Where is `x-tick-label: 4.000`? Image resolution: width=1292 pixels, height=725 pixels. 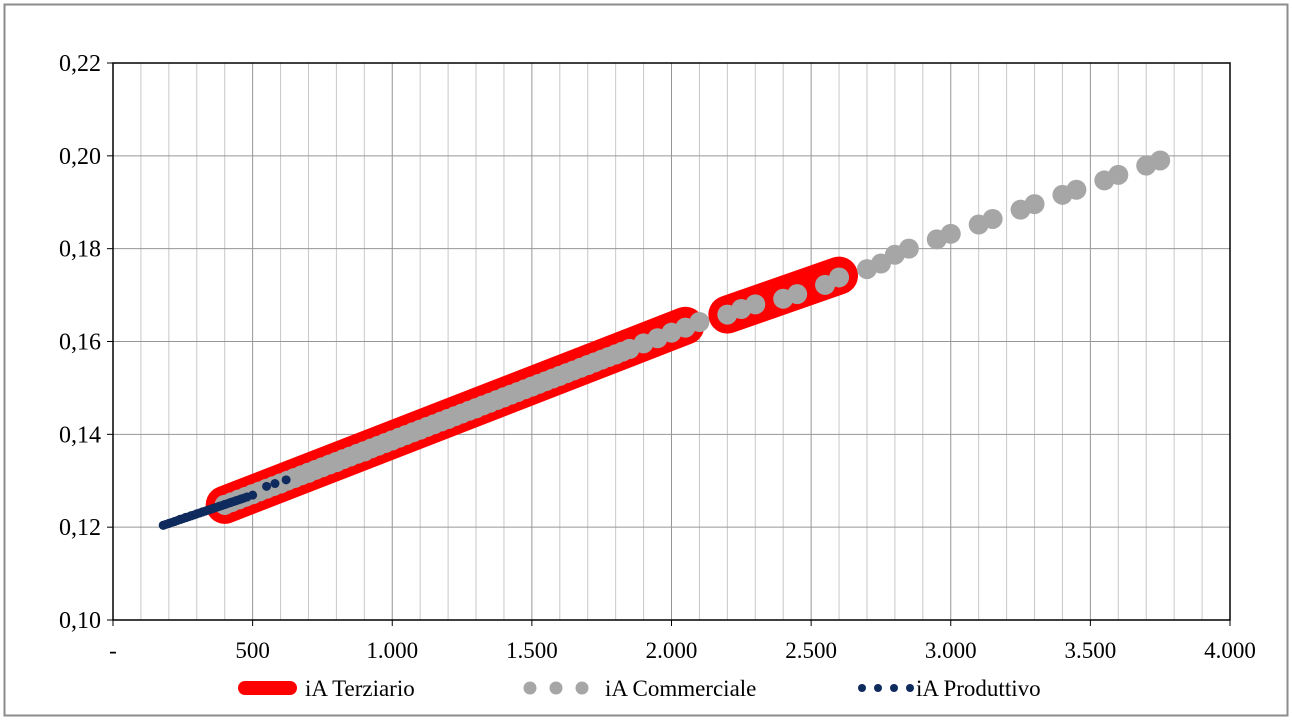
x-tick-label: 4.000 is located at coordinates (1230, 650).